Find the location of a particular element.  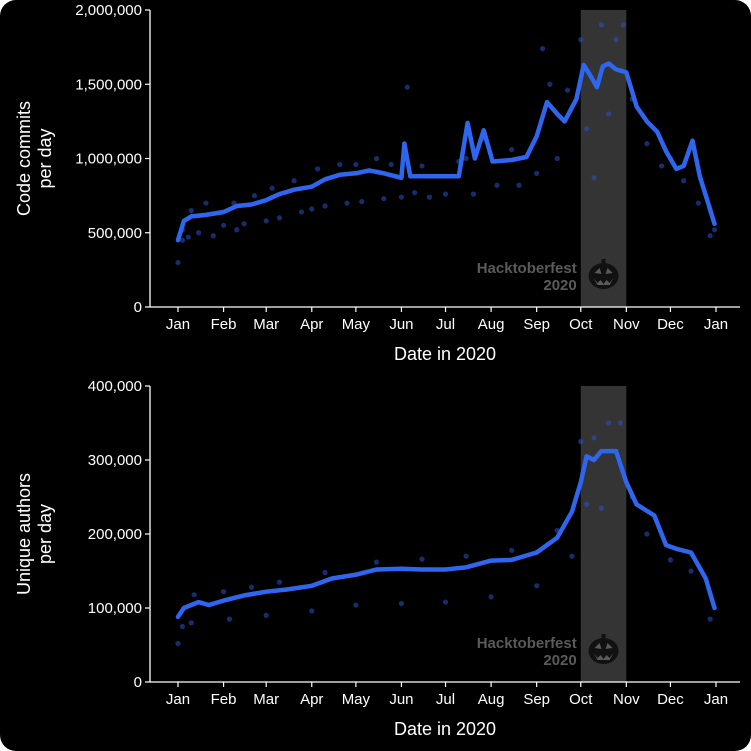

x-tick-label: Mar is located at coordinates (266, 324).